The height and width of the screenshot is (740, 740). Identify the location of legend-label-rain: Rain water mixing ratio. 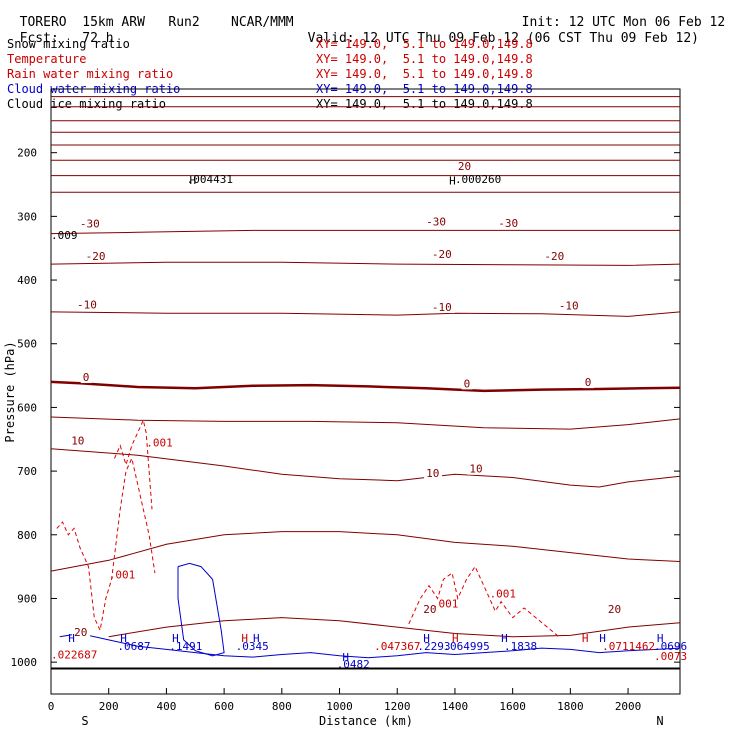
(90, 74).